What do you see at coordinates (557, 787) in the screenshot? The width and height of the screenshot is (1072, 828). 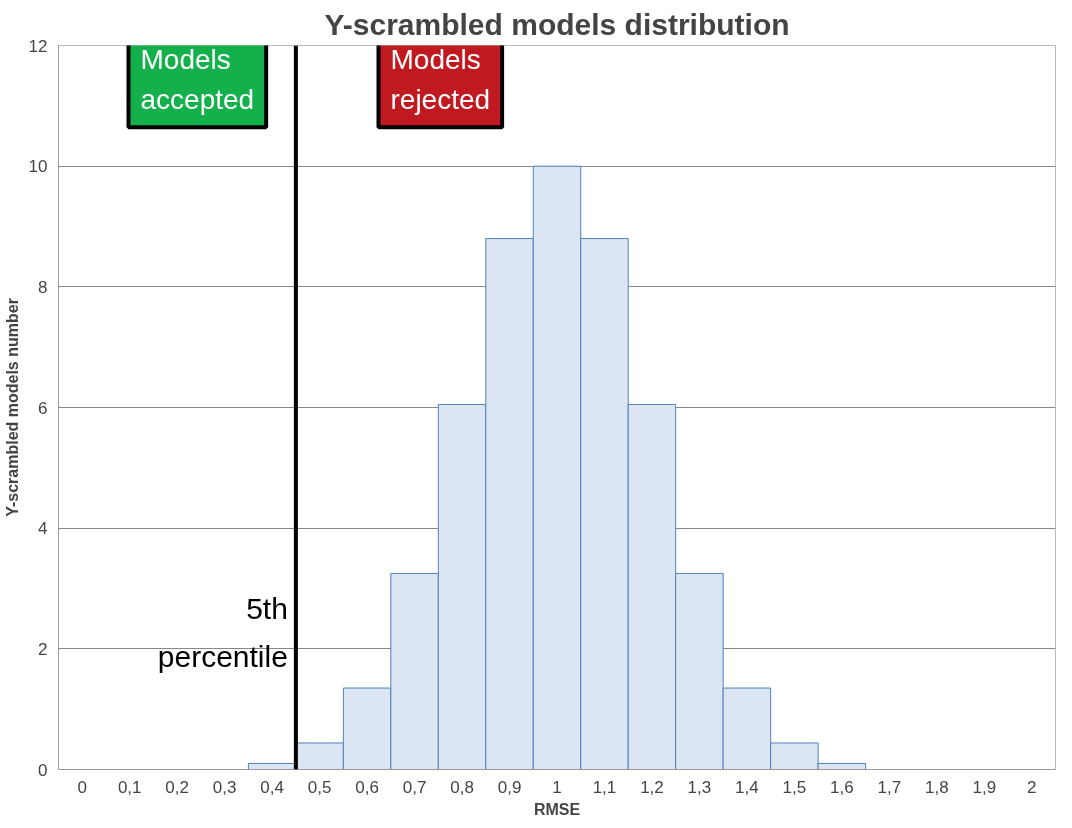 I see `x-tick-label: 1` at bounding box center [557, 787].